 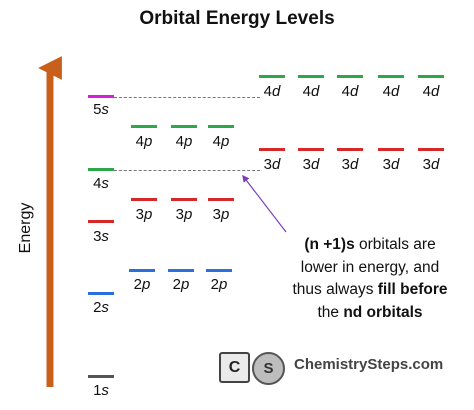 I want to click on guide-4s-3d, so click(x=187, y=170).